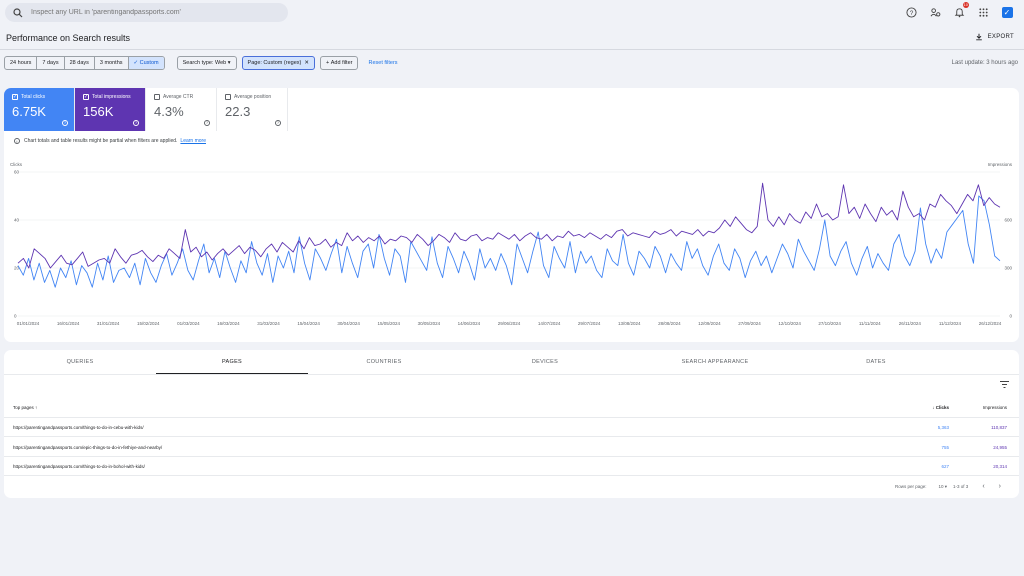 This screenshot has height=576, width=1024. What do you see at coordinates (1008, 220) in the screenshot?
I see `y-tick-right: 600` at bounding box center [1008, 220].